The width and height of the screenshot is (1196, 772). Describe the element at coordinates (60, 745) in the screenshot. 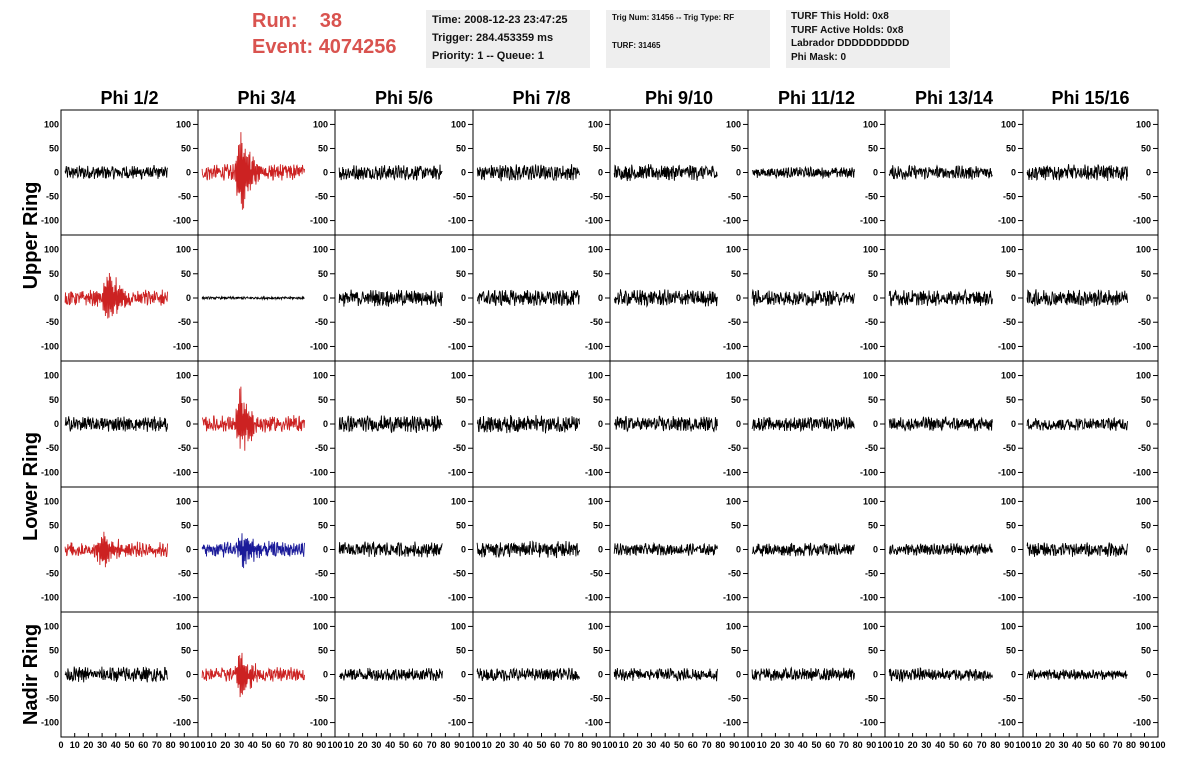

I see `x-tick-label: 0` at that location.